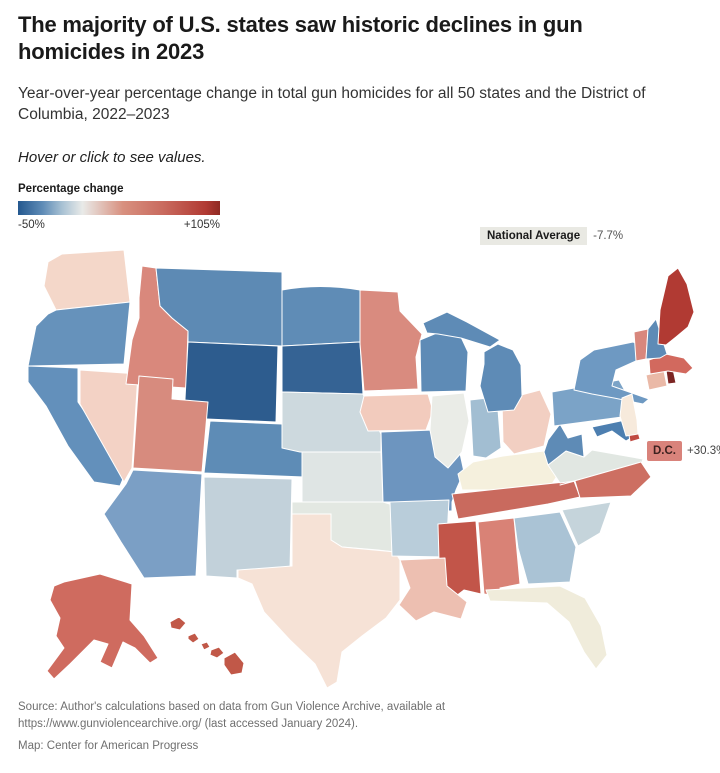 This screenshot has height=773, width=720. What do you see at coordinates (546, 627) in the screenshot?
I see `state-florida` at bounding box center [546, 627].